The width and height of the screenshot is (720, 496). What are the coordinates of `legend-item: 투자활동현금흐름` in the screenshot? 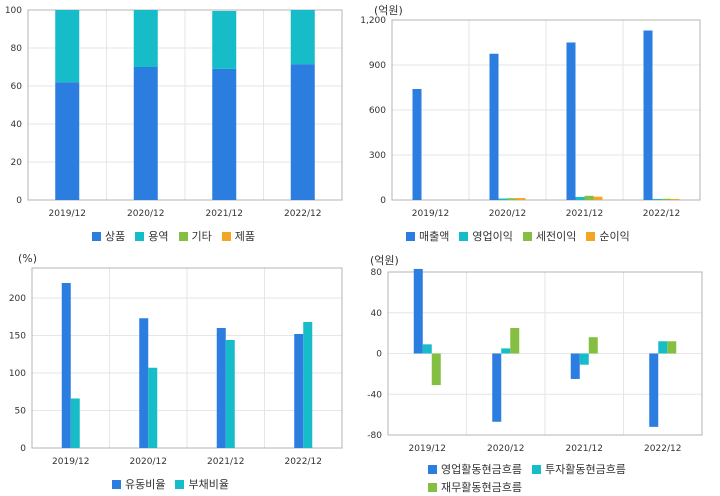 It's located at (578, 469).